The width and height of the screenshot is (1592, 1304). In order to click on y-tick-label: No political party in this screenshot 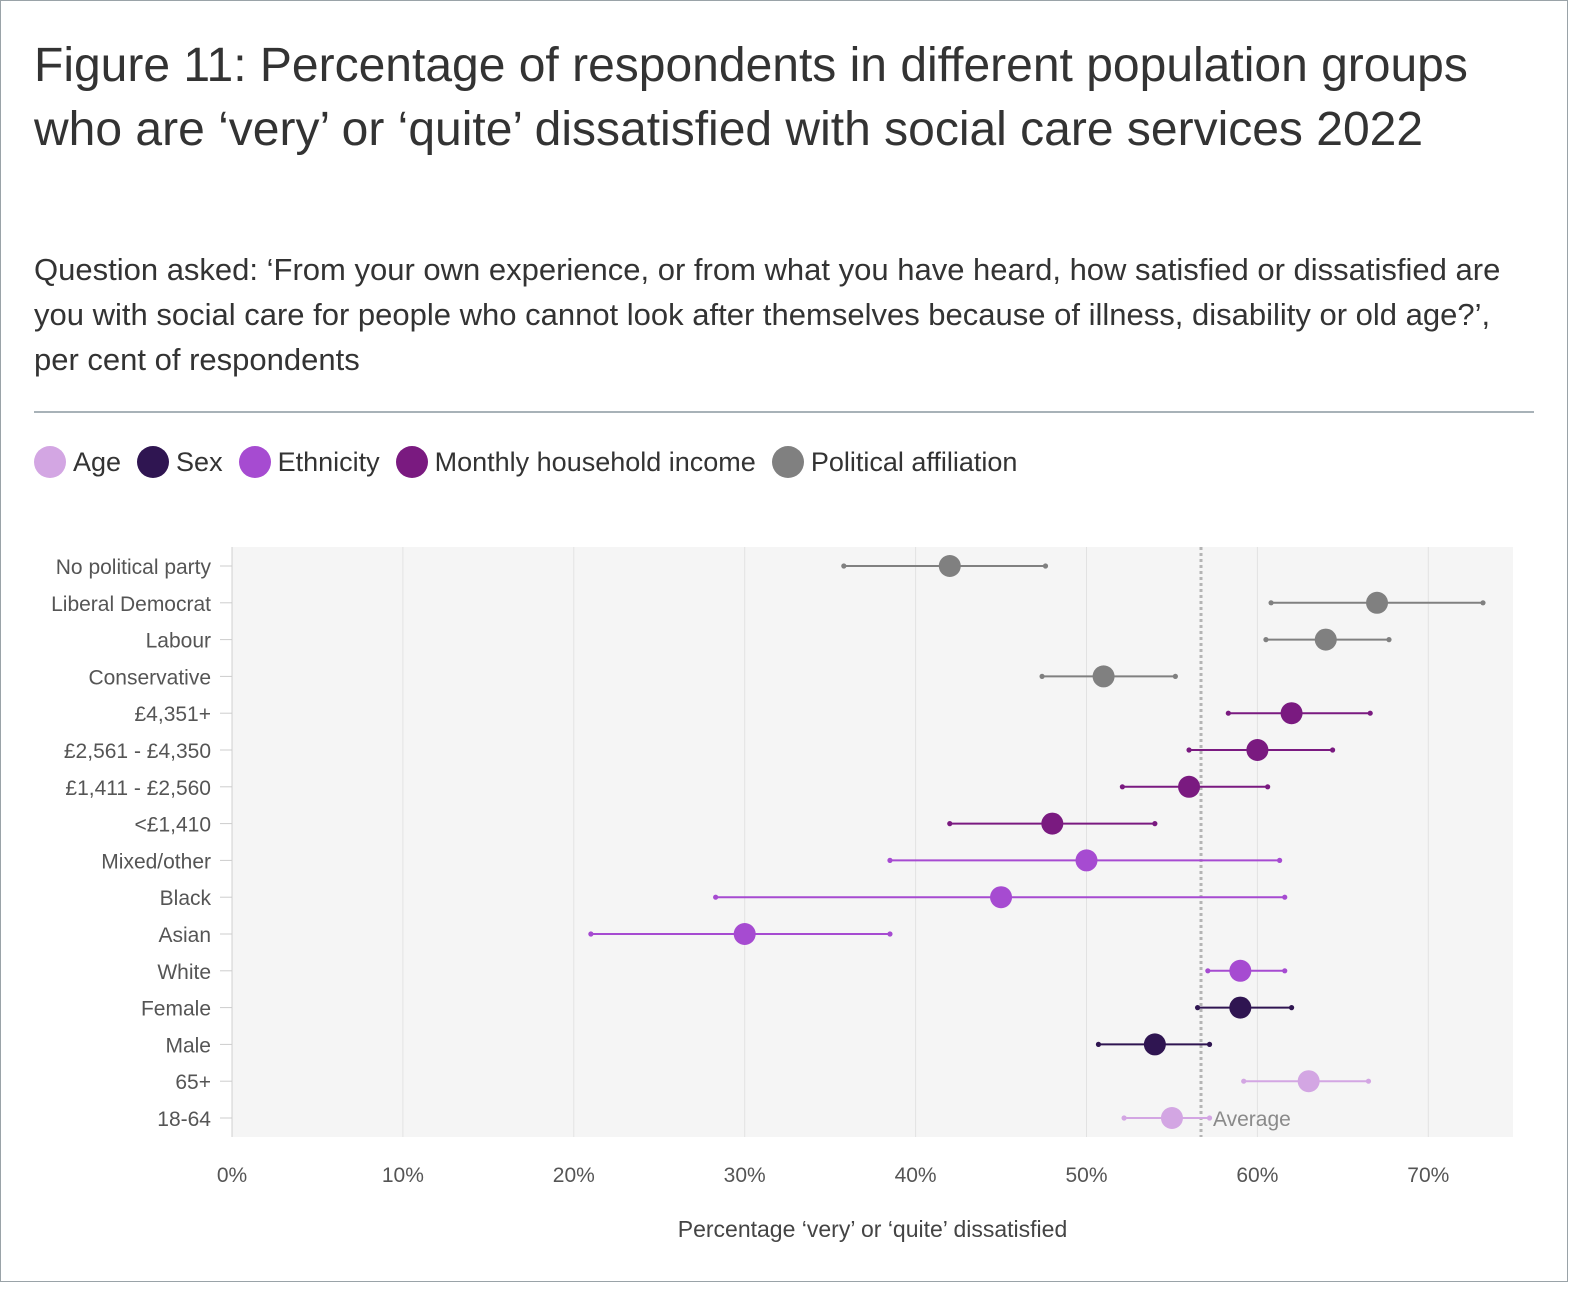, I will do `click(134, 567)`.